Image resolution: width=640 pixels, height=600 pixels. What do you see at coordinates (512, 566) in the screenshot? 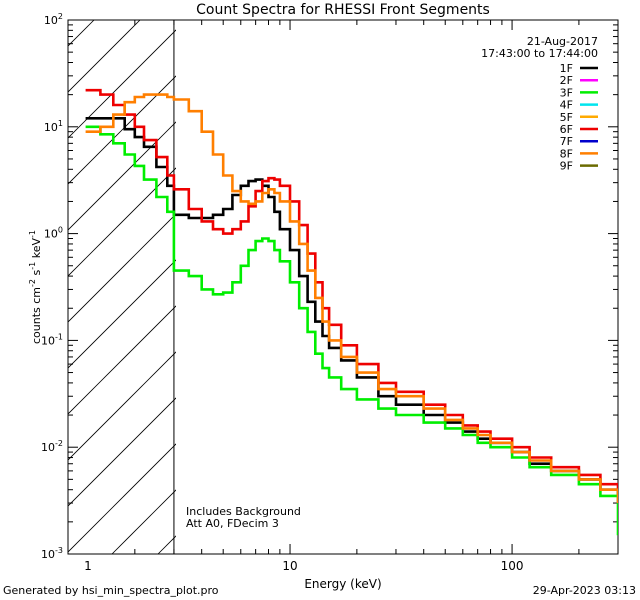
I see `x-tick-label: 100` at bounding box center [512, 566].